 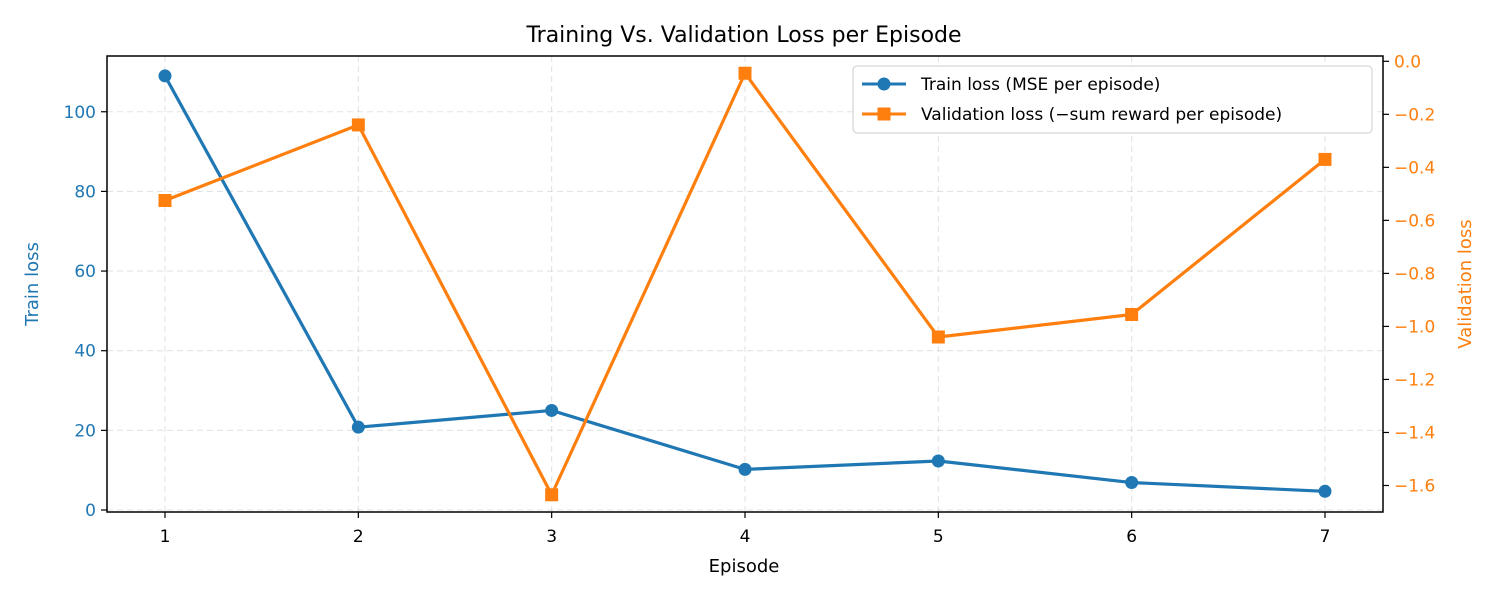 I want to click on x-tick-label: 7, so click(x=1325, y=537).